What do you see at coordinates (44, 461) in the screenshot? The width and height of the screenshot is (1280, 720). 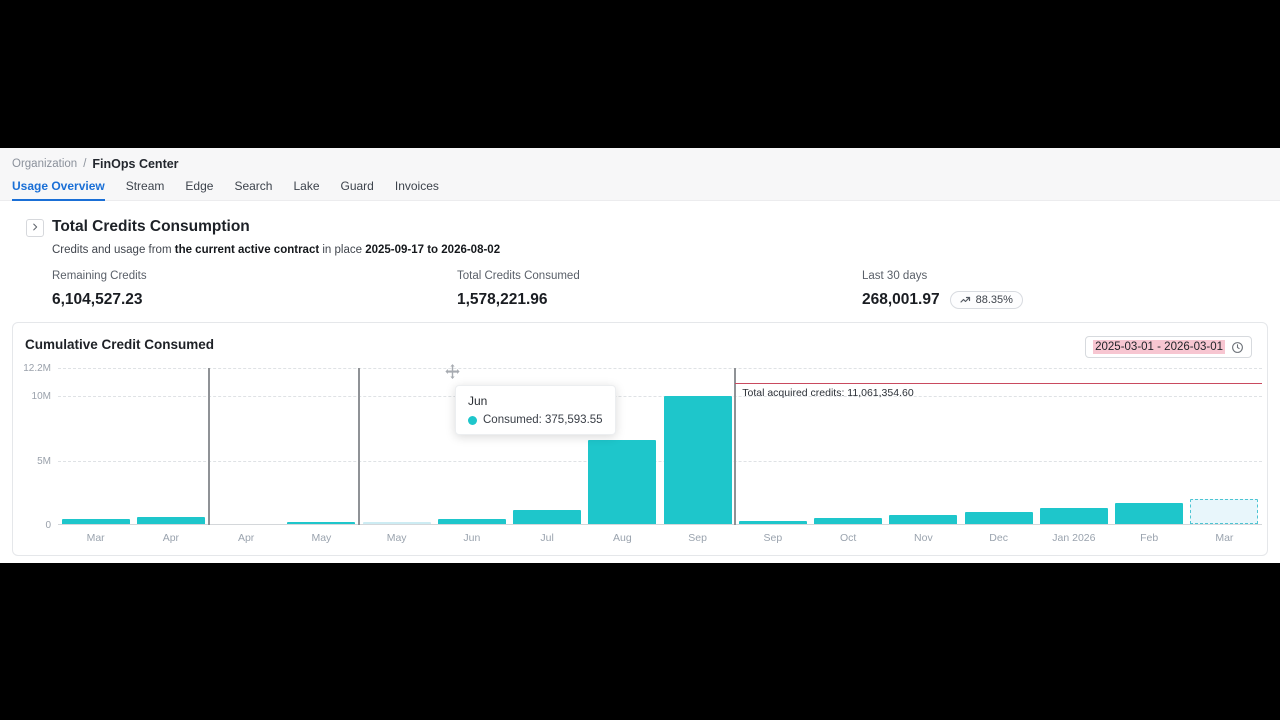 I see `y-tick-label: 5M` at bounding box center [44, 461].